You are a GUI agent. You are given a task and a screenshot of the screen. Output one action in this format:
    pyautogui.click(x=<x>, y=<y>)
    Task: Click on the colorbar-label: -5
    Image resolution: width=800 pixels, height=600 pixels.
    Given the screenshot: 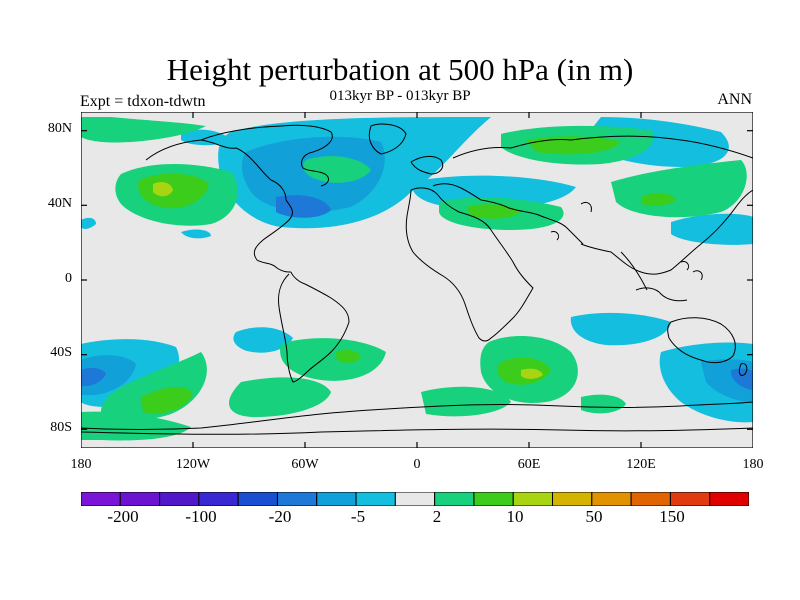 What is the action you would take?
    pyautogui.click(x=358, y=516)
    